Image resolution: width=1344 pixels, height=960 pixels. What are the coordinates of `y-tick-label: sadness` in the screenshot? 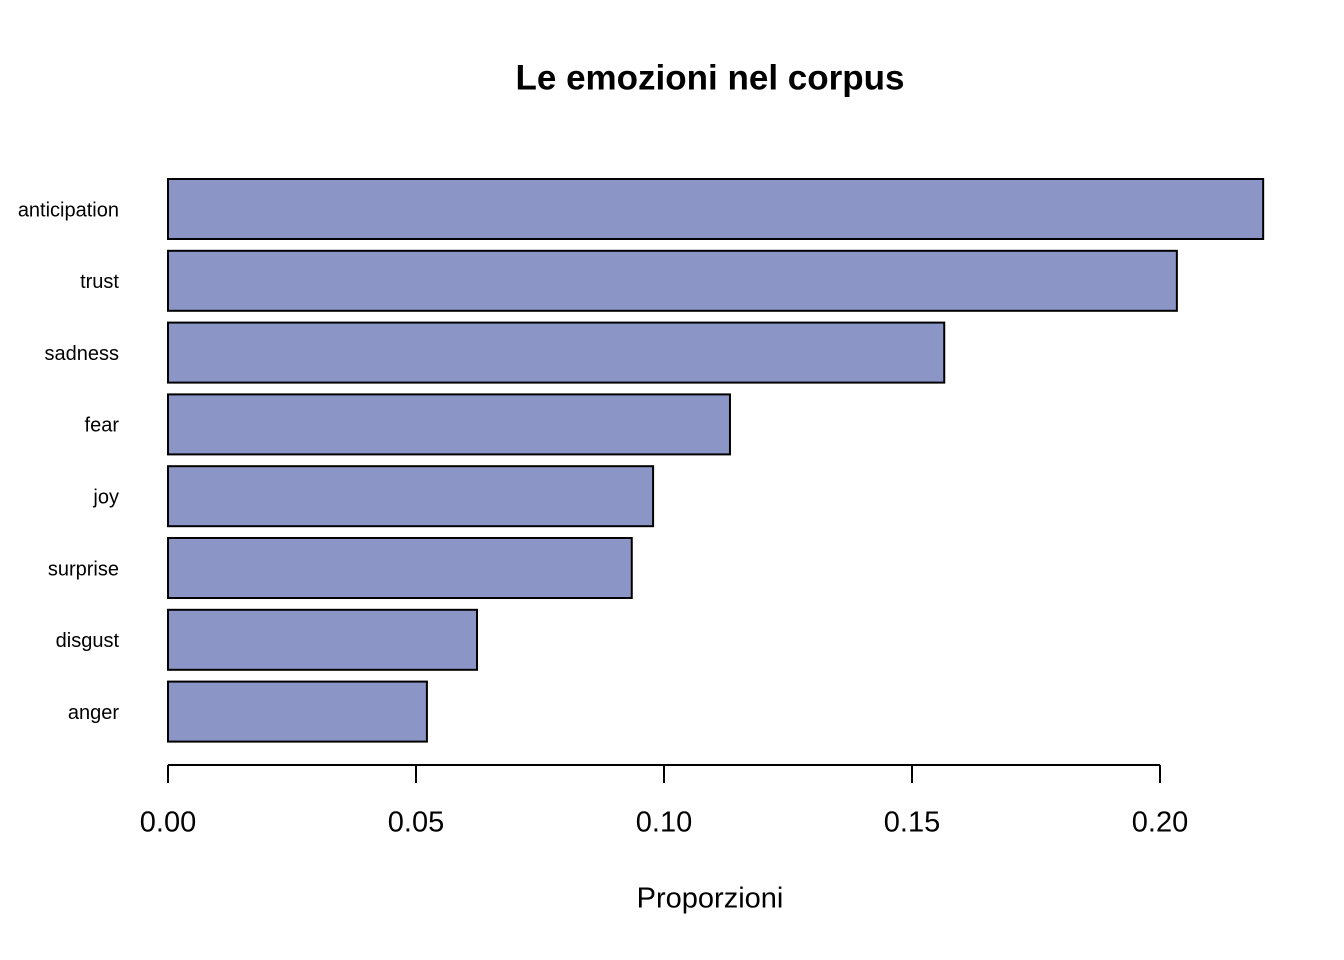 It's located at (82, 354).